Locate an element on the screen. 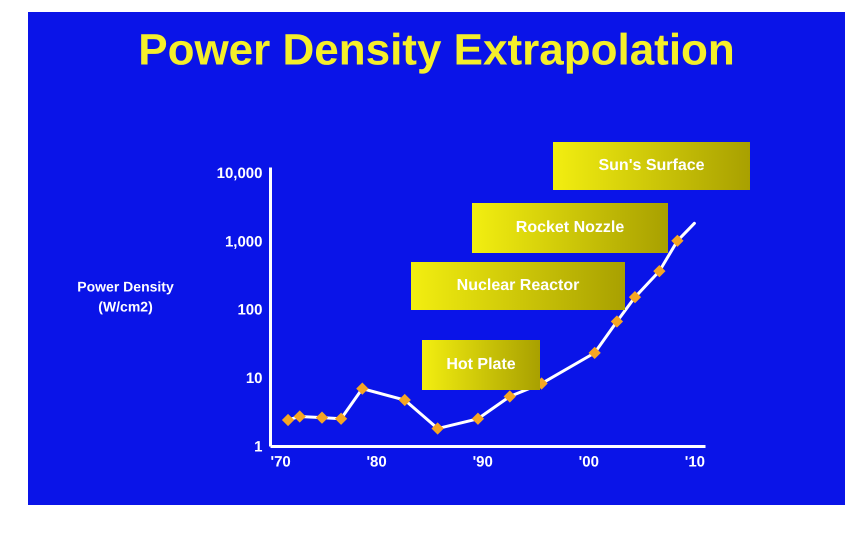  annotation: Rocket Nozzle is located at coordinates (570, 228).